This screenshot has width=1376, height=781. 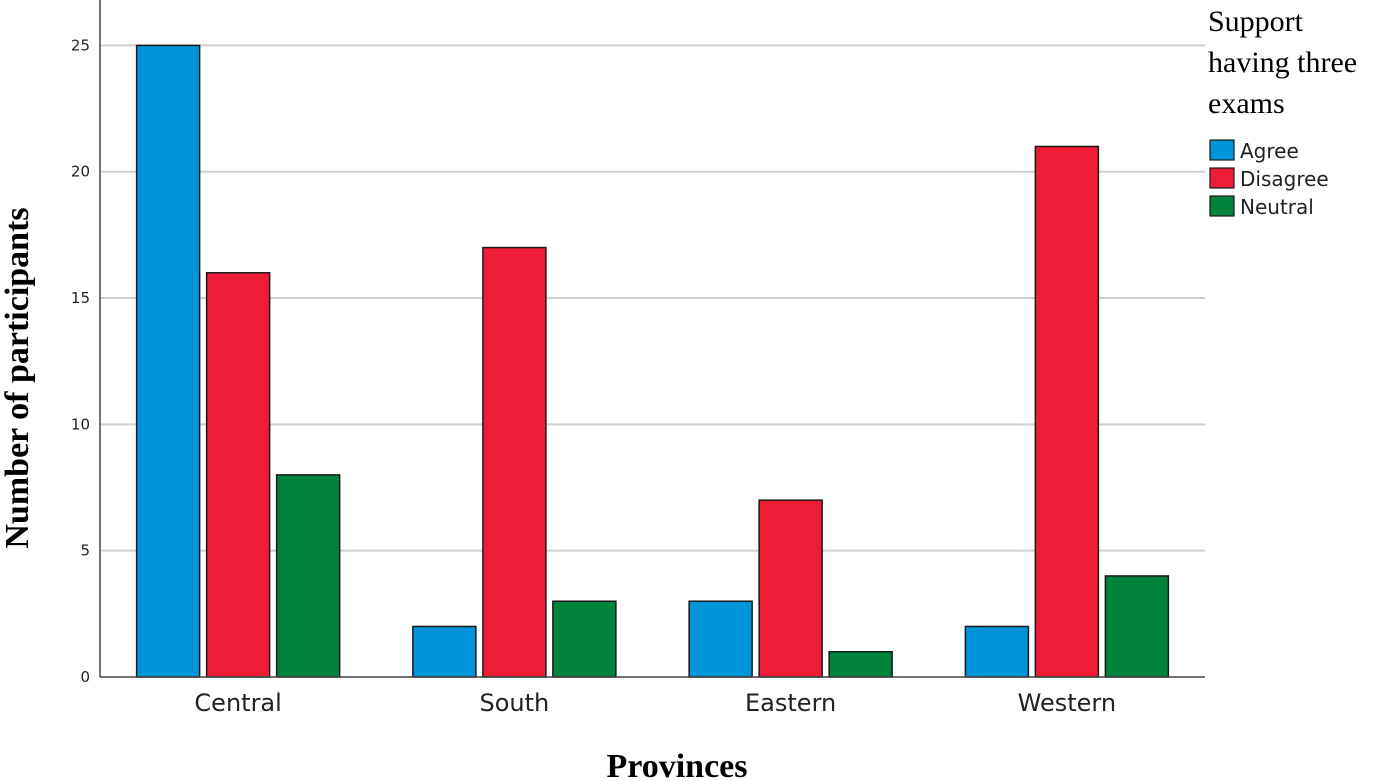 I want to click on y-tick-label: 20, so click(x=80, y=172).